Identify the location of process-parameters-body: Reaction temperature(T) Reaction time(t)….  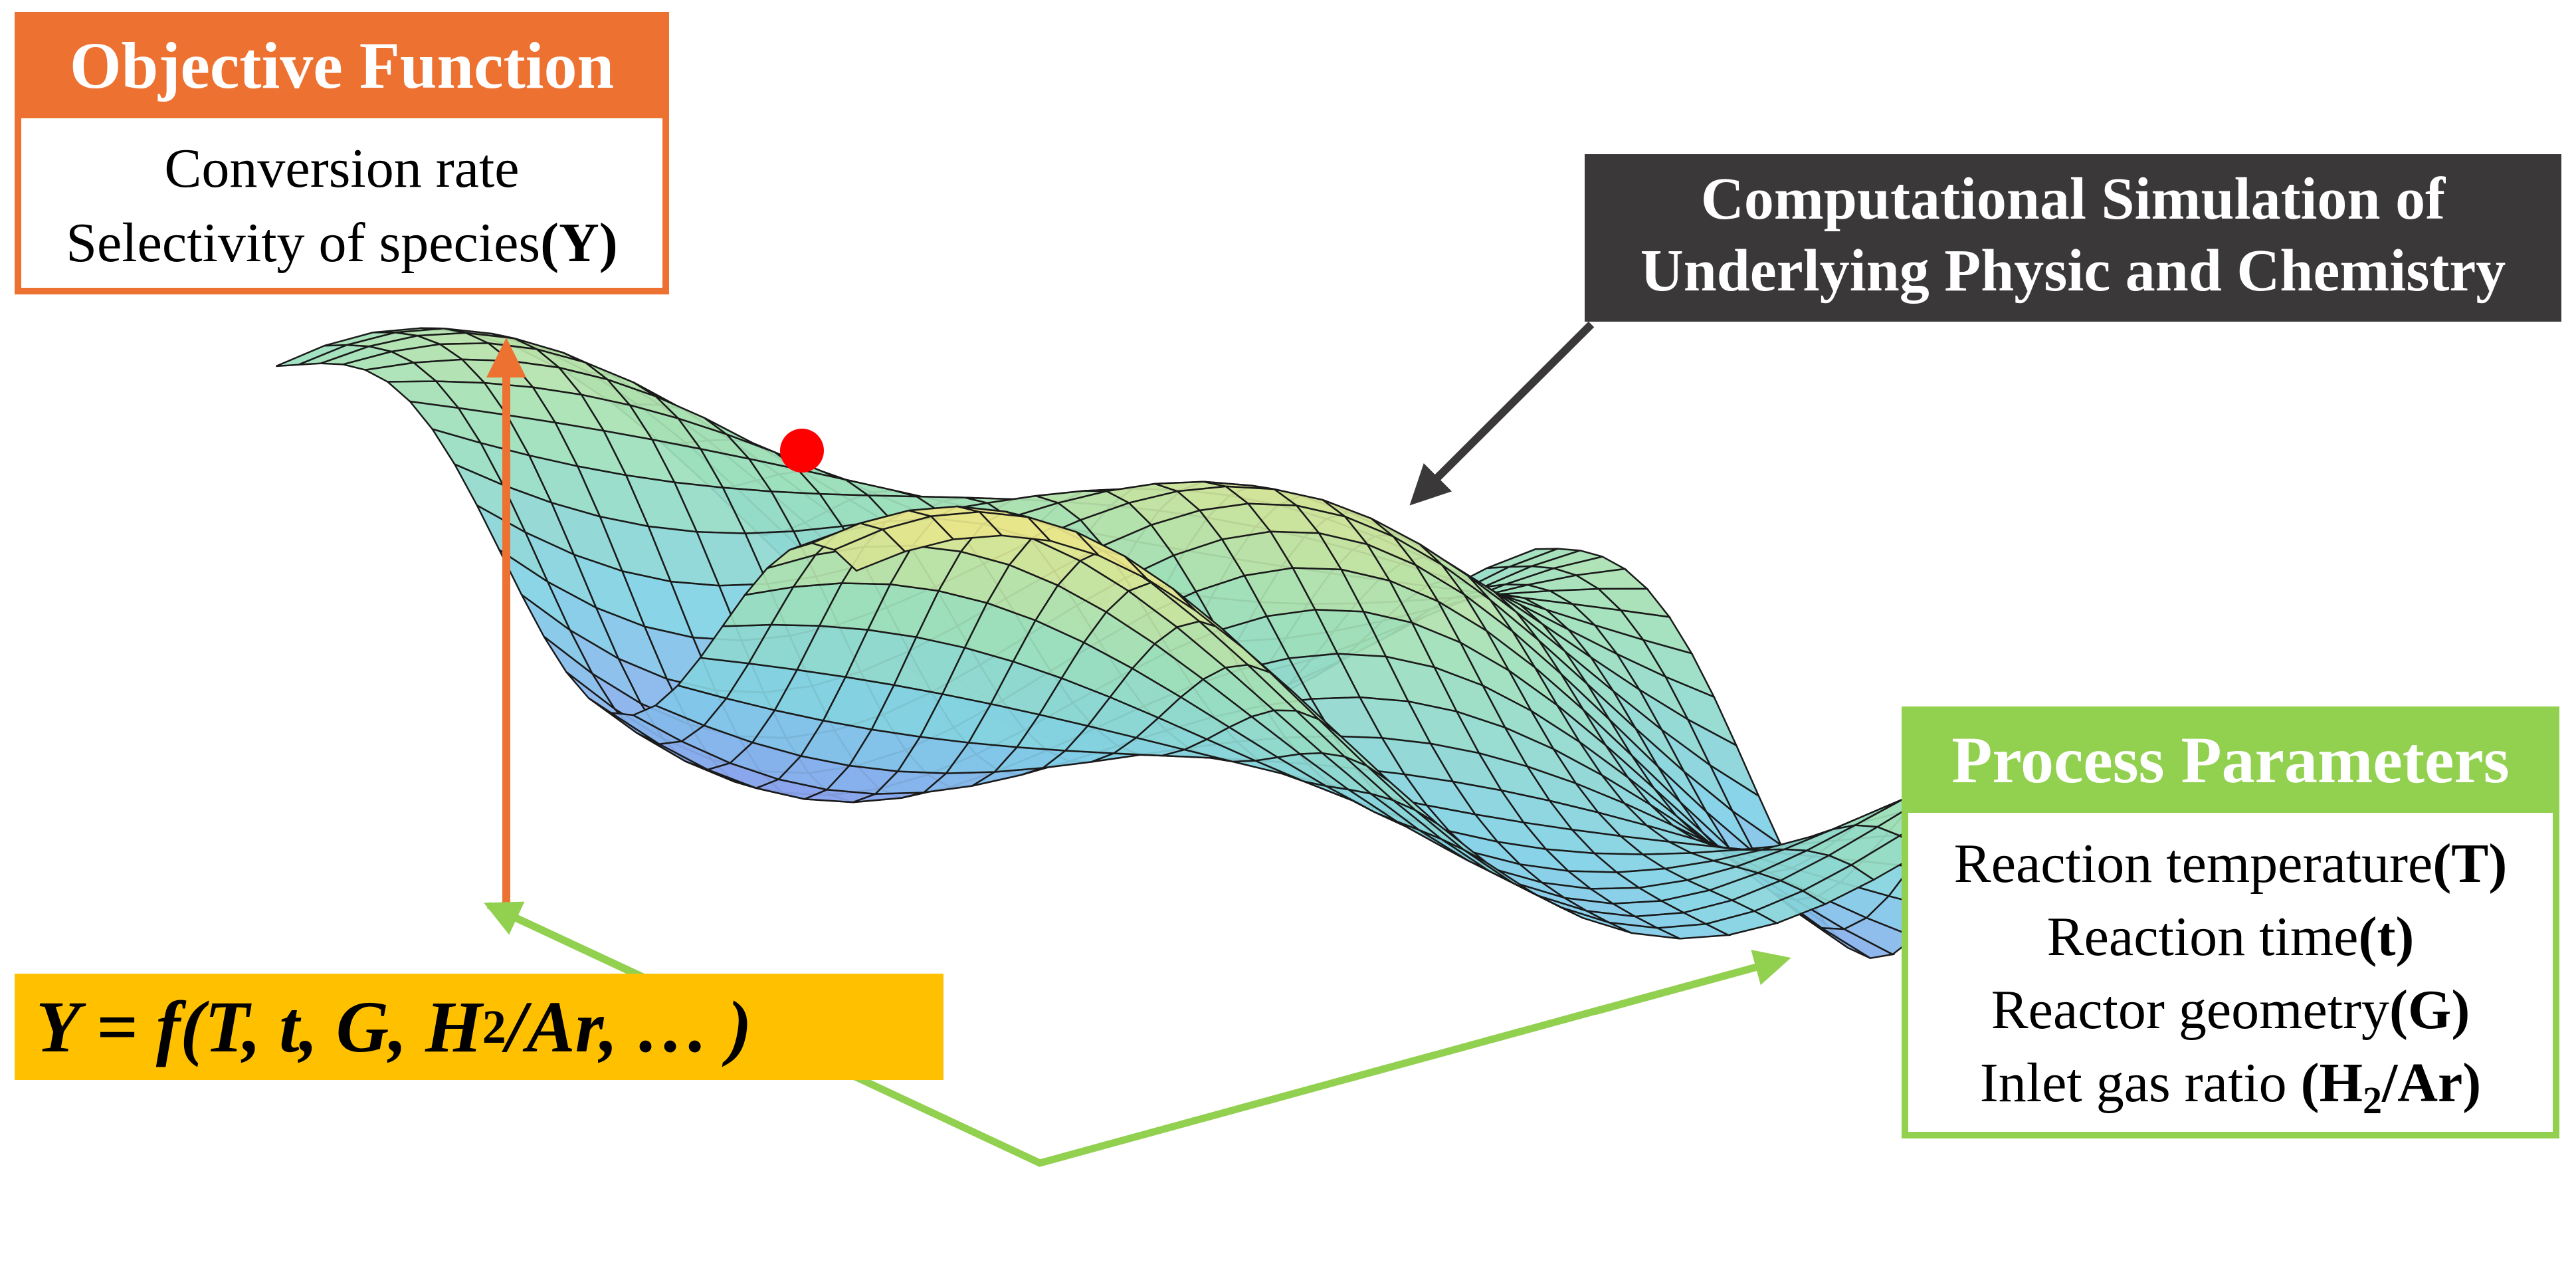
(2231, 975).